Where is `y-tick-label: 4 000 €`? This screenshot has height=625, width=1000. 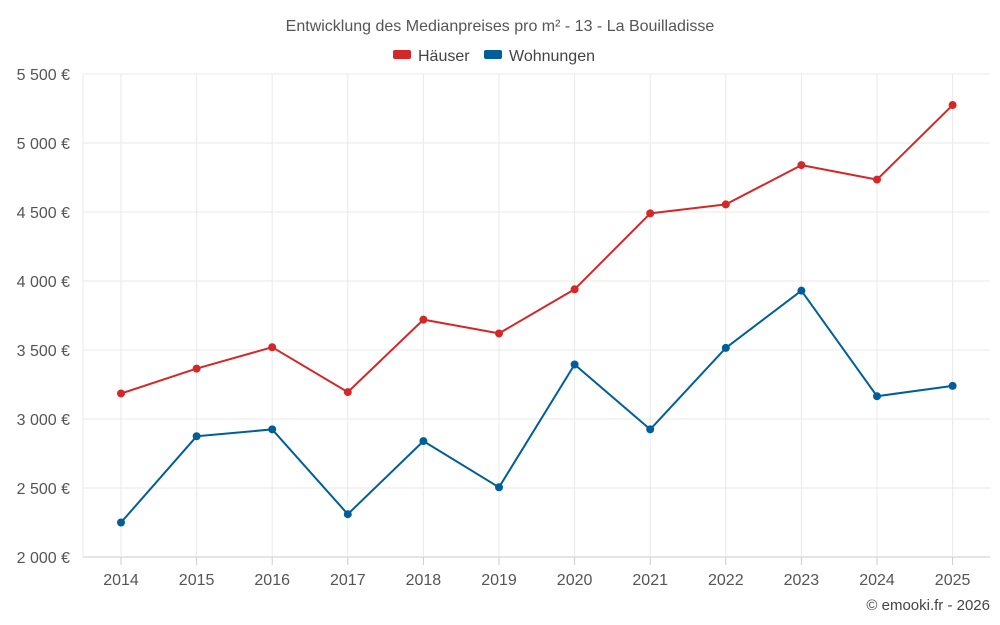
y-tick-label: 4 000 € is located at coordinates (43, 282).